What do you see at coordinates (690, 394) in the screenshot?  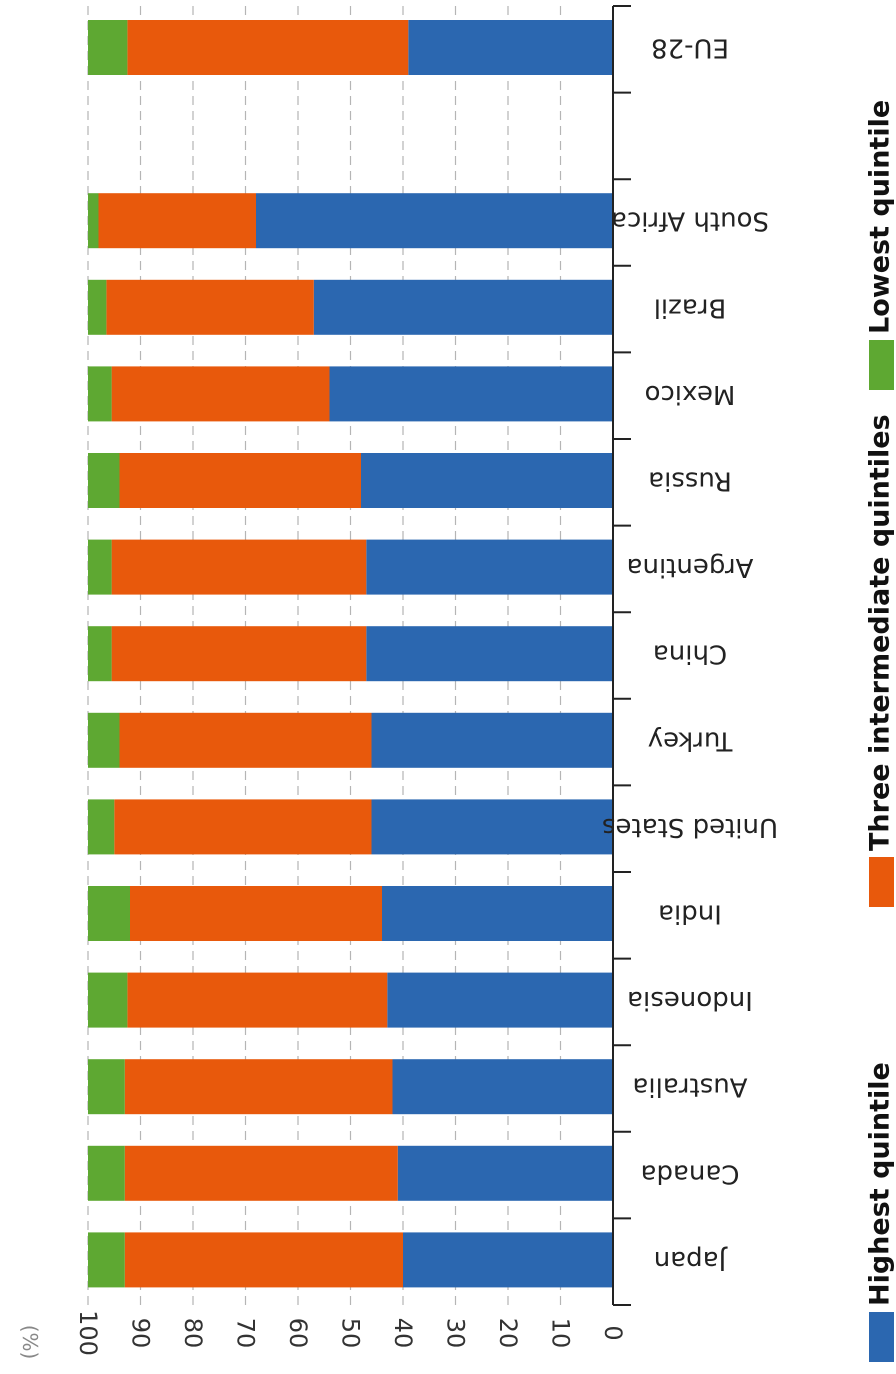 I see `category-label-mexico: Mexico` at bounding box center [690, 394].